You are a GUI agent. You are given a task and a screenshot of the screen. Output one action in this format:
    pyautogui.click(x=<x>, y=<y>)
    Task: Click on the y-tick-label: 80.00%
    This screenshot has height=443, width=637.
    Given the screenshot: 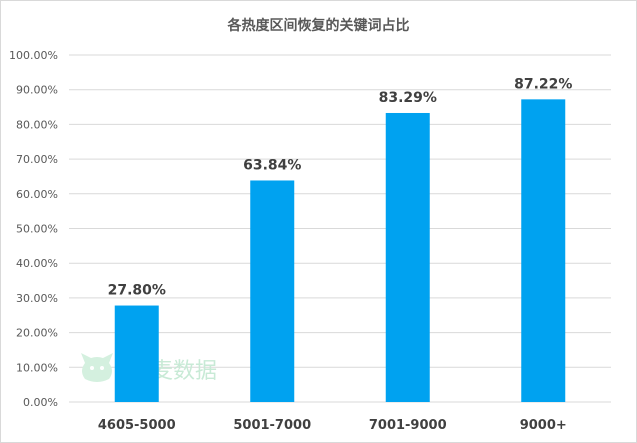 What is the action you would take?
    pyautogui.click(x=37, y=124)
    